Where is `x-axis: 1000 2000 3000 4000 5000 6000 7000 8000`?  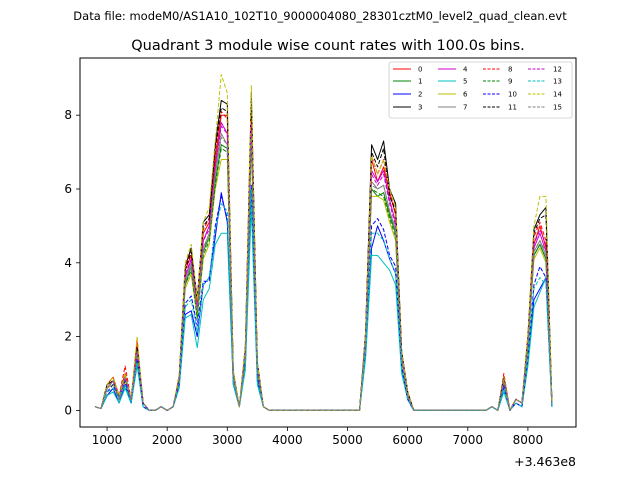
x-axis: 1000 2000 3000 4000 5000 6000 7000 8000 is located at coordinates (317, 437).